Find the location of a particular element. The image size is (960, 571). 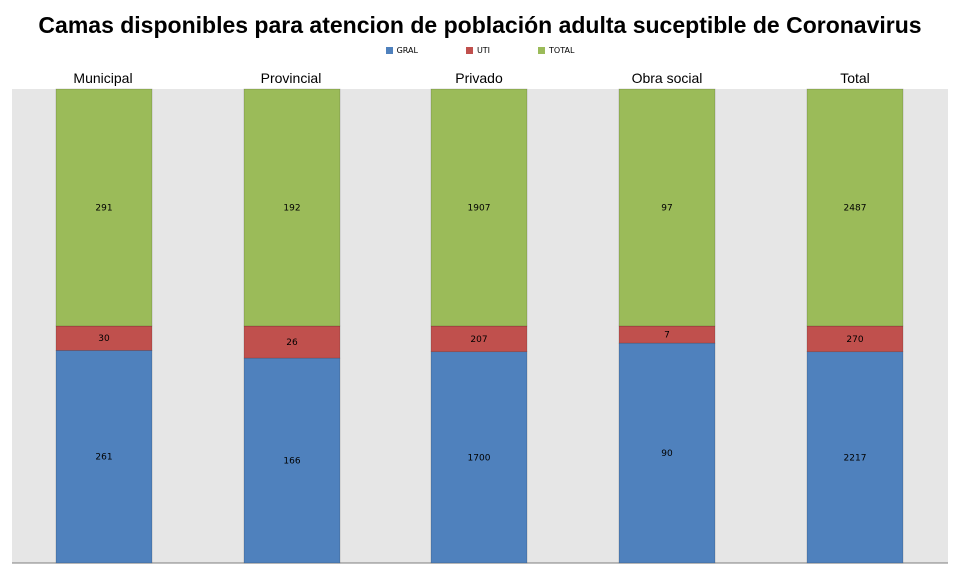

data-label-uti-municipal: 30 is located at coordinates (104, 339).